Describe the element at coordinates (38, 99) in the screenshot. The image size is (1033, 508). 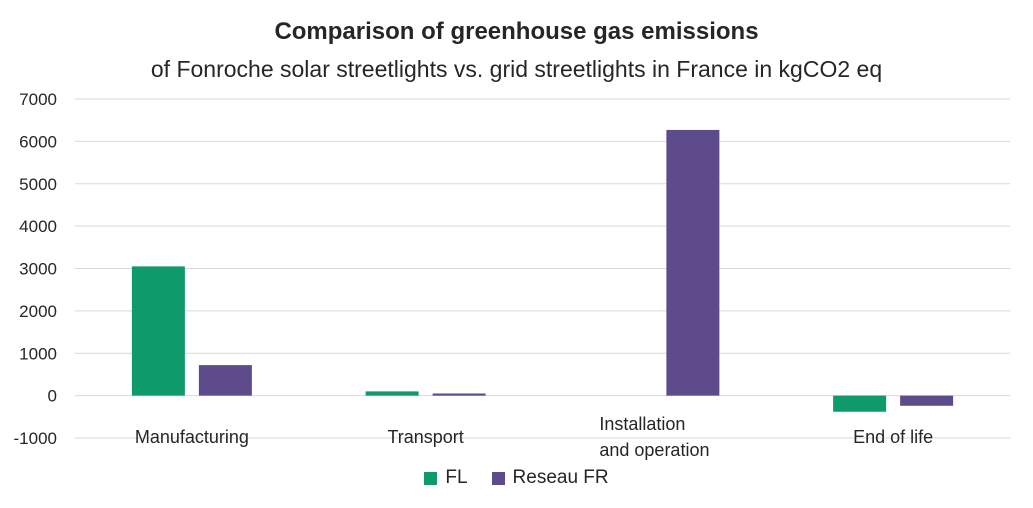
I see `y-tick-label: 7000` at that location.